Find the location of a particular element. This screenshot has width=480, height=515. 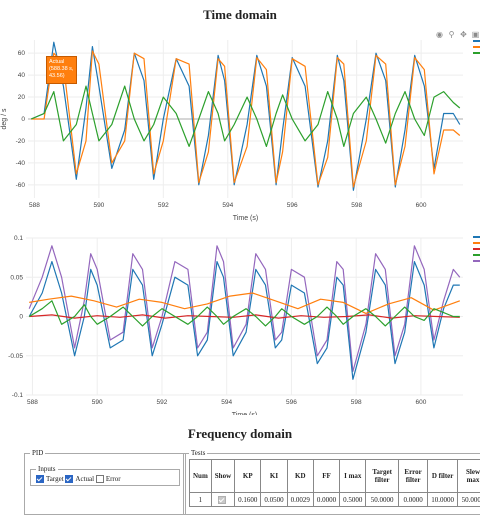

col-target-filter: Target filter is located at coordinates (382, 476).